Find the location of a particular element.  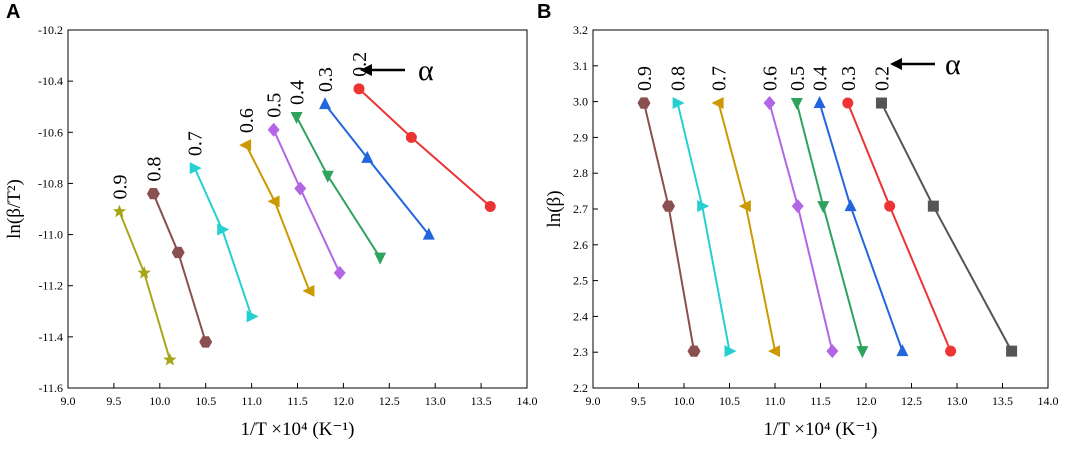

y-tick-label: 3.0 is located at coordinates (580, 102).